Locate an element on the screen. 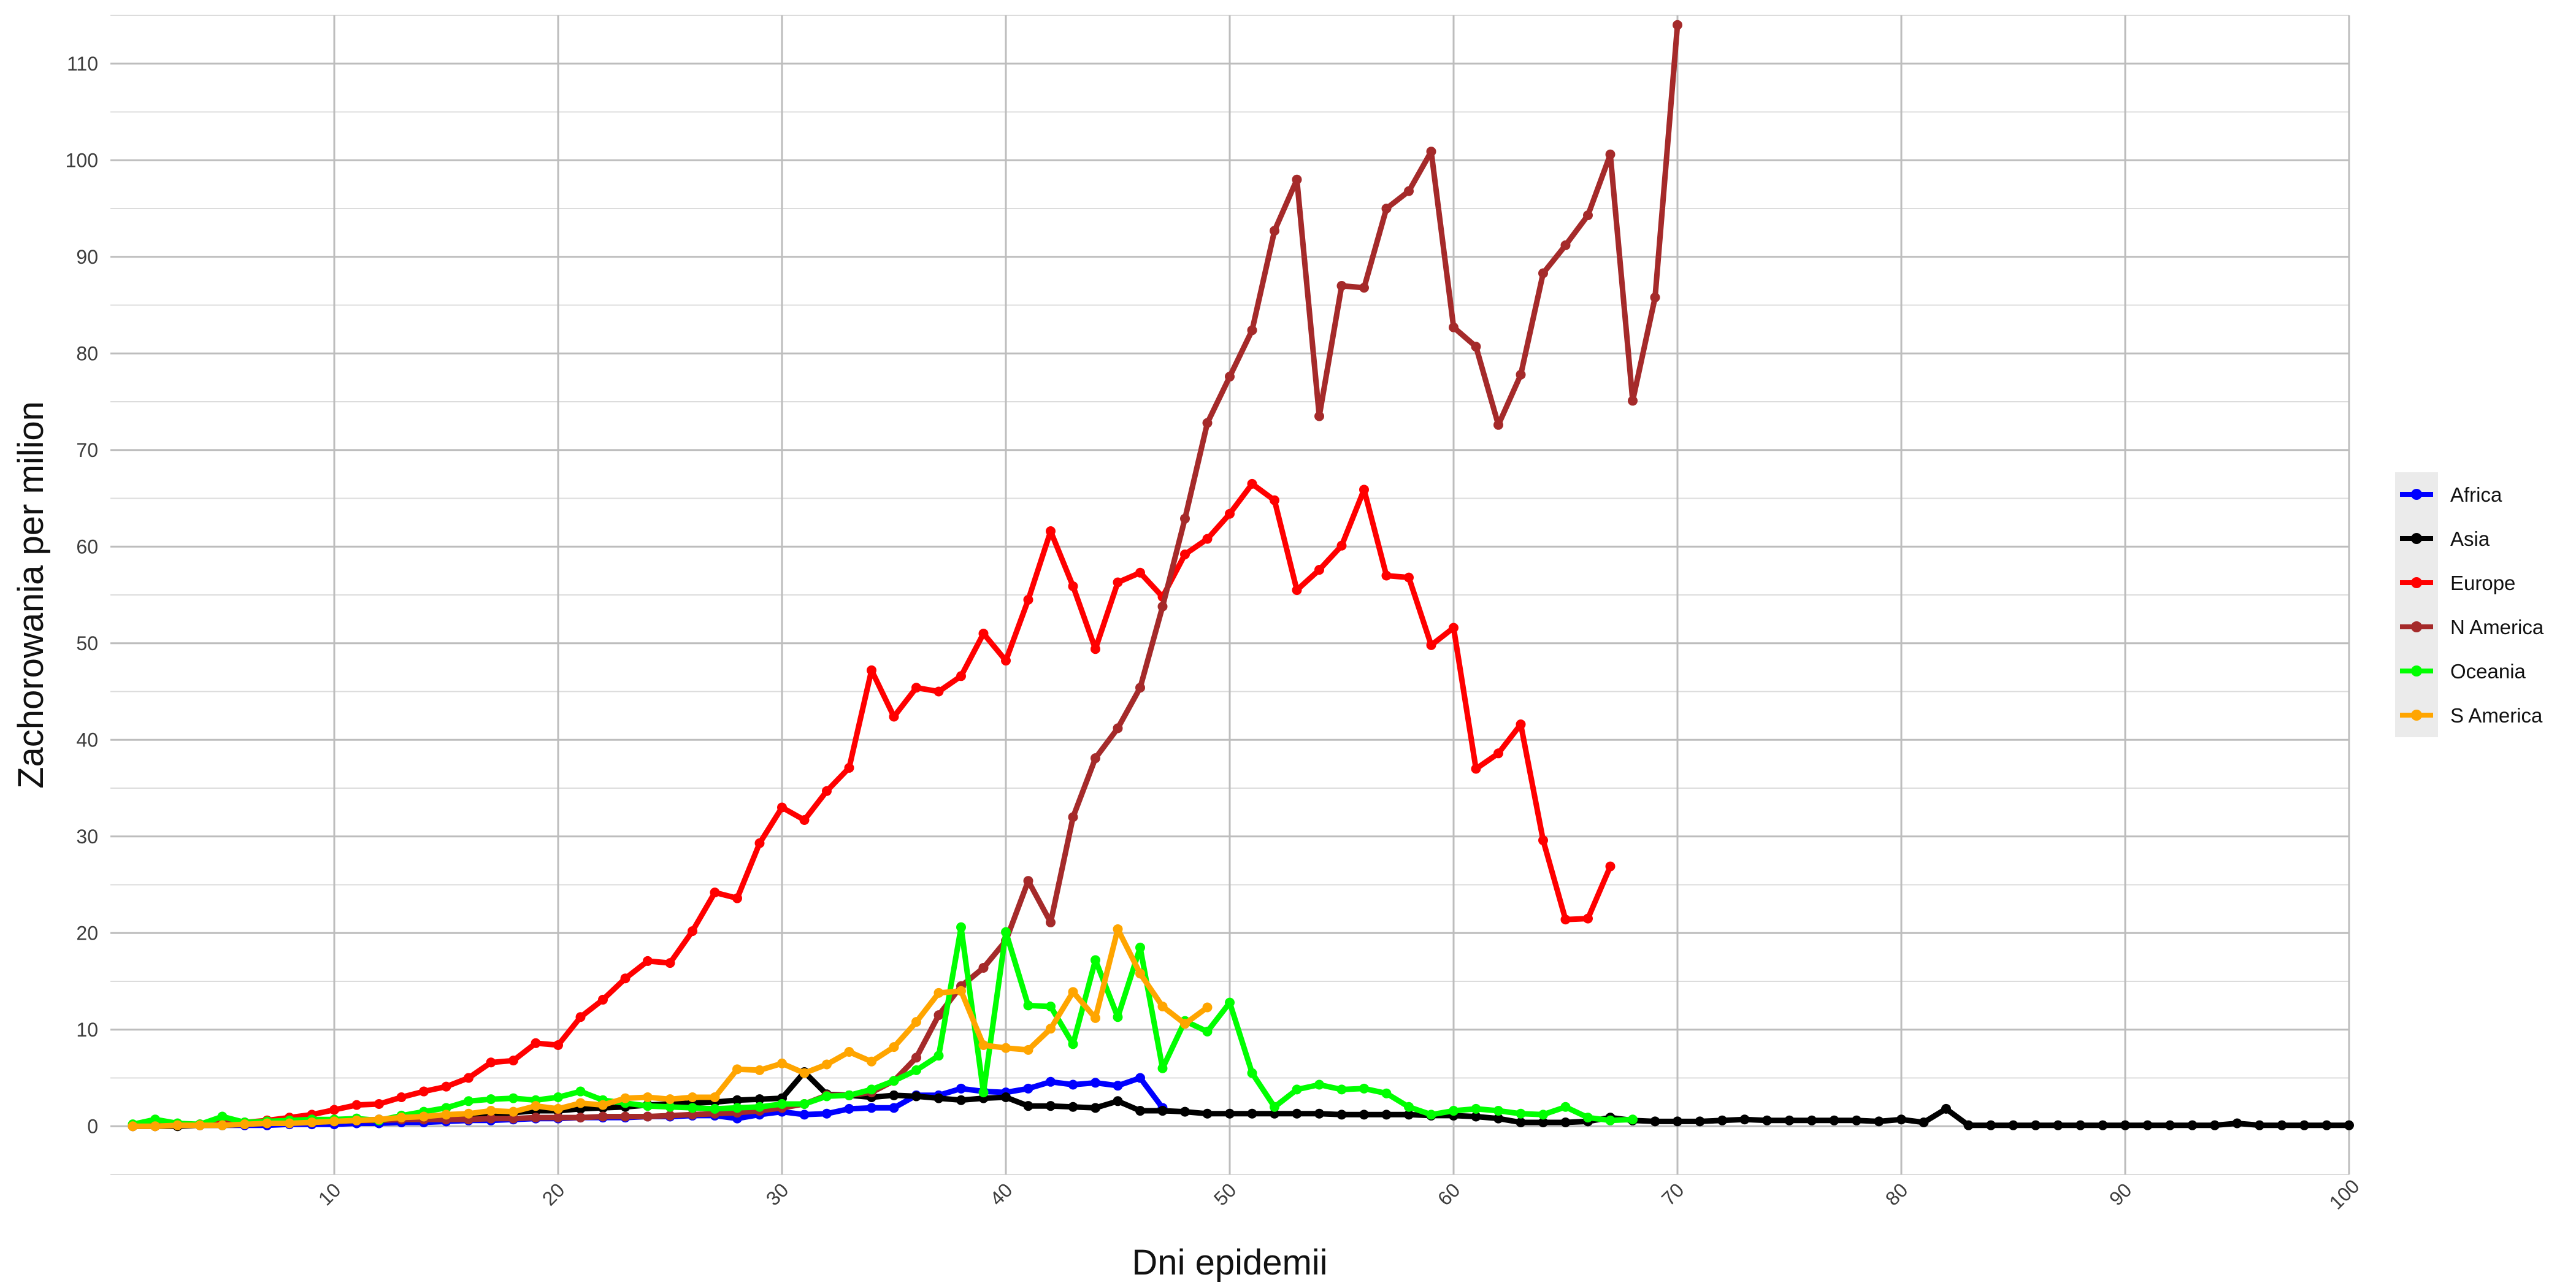 The width and height of the screenshot is (2576, 1288). y-tick-label: 90 is located at coordinates (87, 257).